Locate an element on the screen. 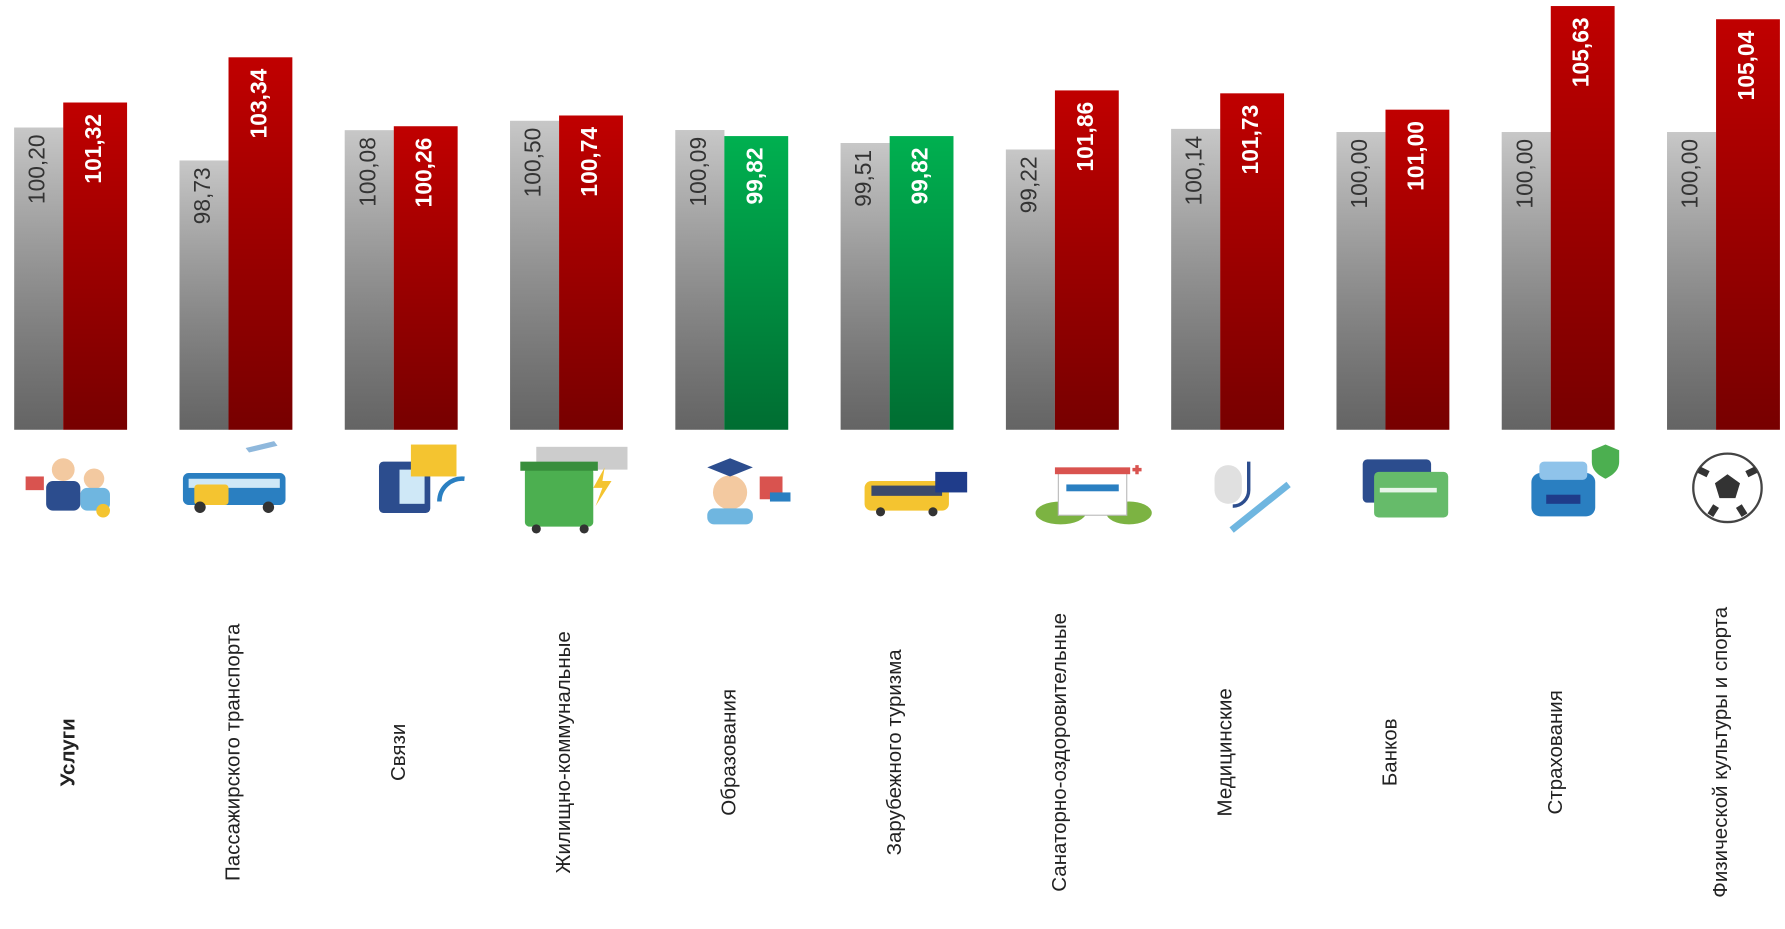  category-label: Пассажирского транспорта is located at coordinates (233, 752).